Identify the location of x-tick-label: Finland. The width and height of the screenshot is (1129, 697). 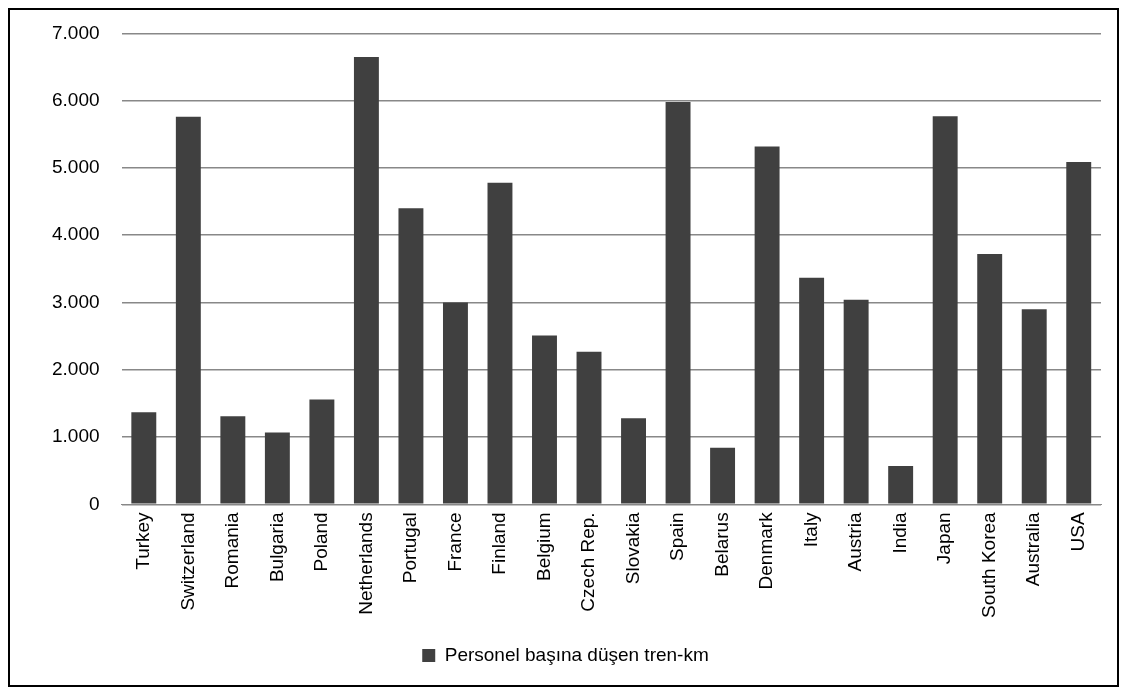
(499, 543).